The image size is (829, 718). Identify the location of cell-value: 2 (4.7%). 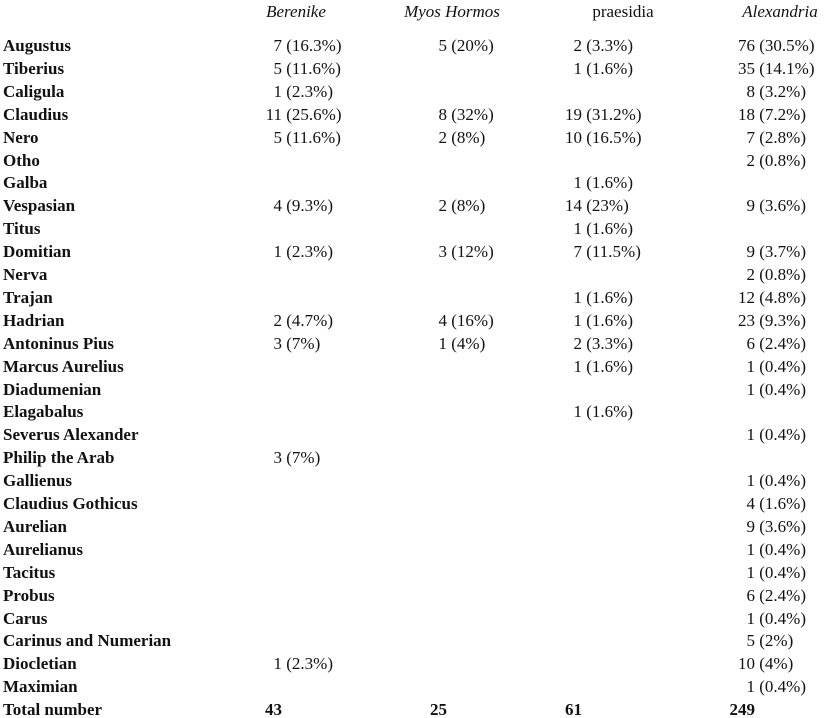
(303, 320).